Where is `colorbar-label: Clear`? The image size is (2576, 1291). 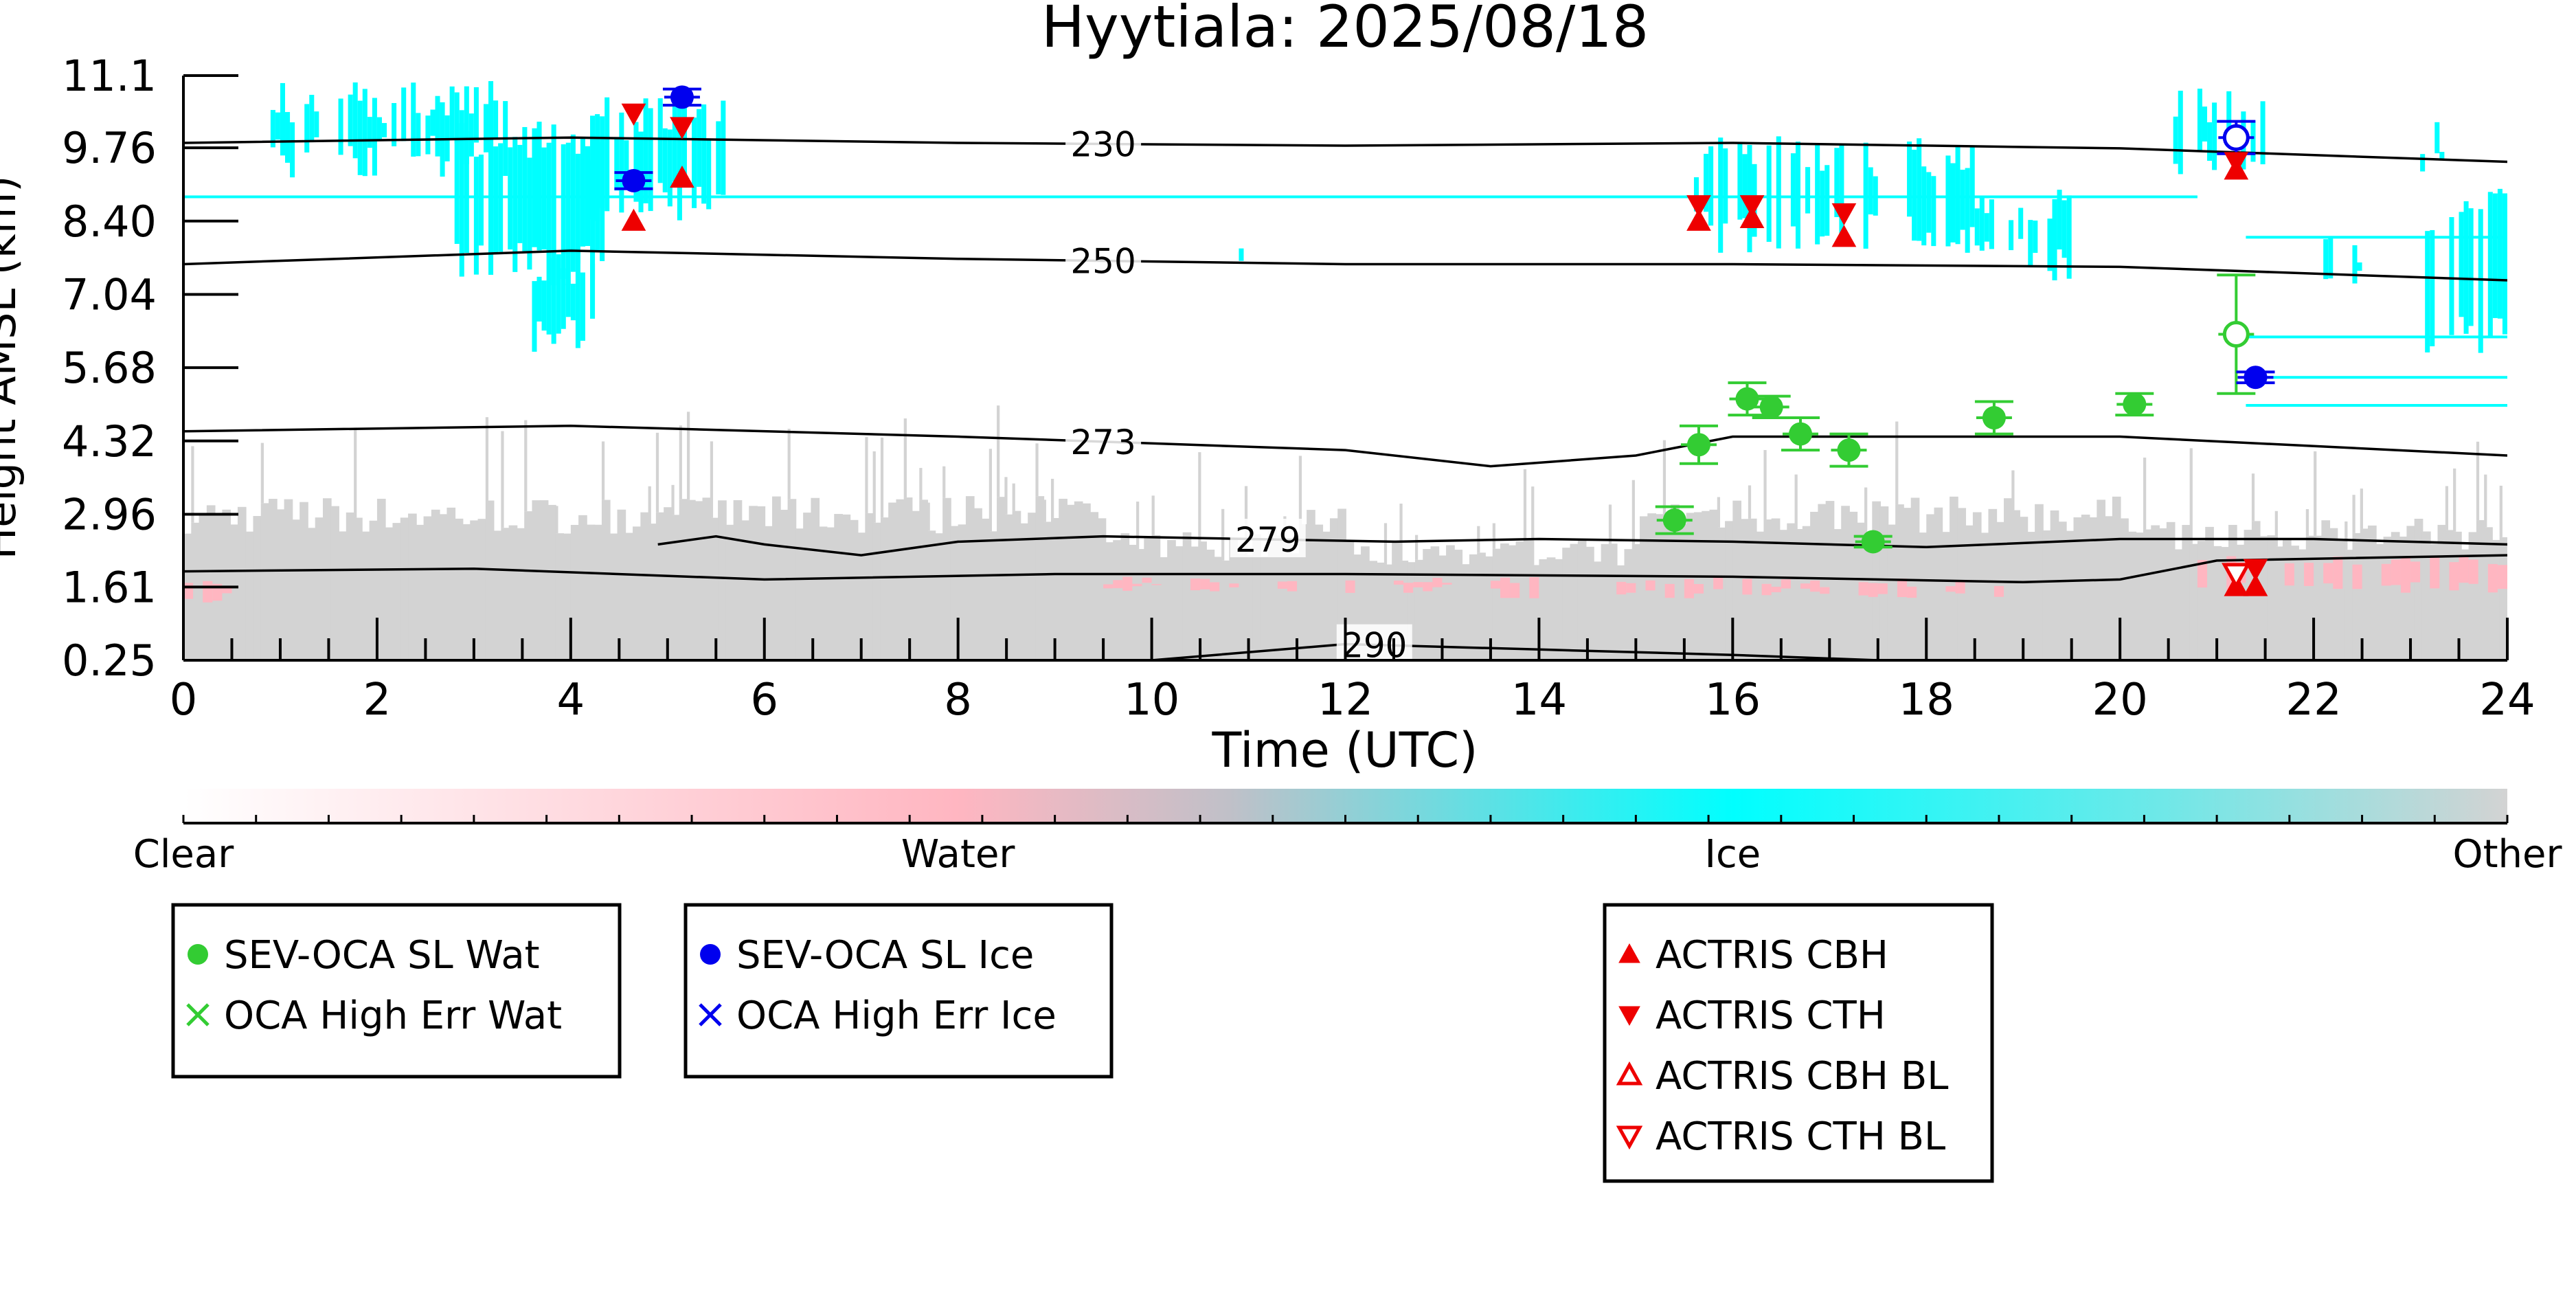
colorbar-label: Clear is located at coordinates (183, 854).